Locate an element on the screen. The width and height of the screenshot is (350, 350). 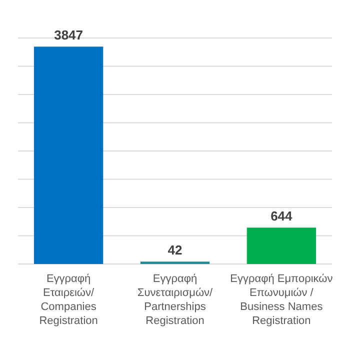
data-label: 3847 is located at coordinates (69, 35).